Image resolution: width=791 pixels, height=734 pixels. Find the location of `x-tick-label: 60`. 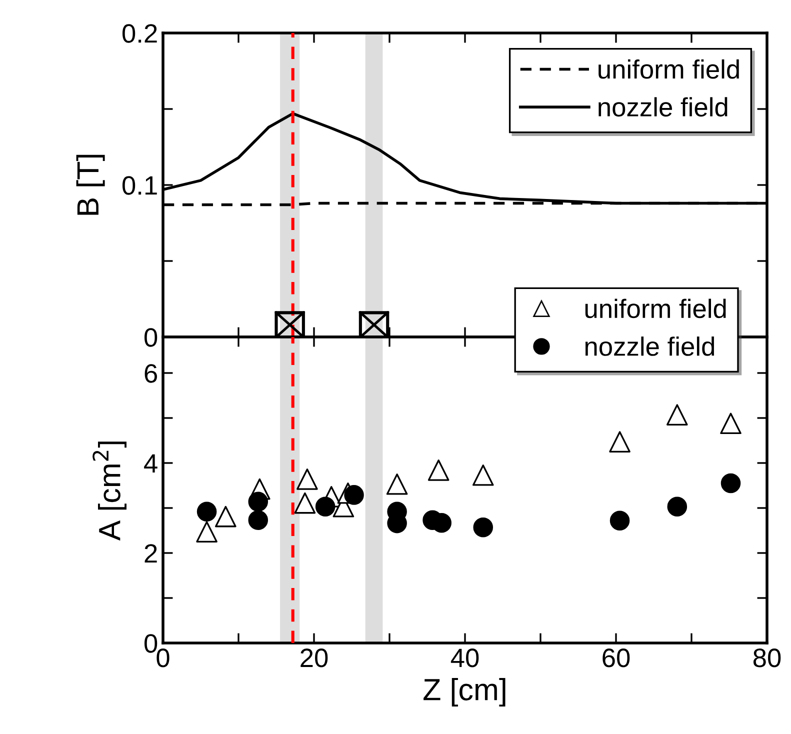

x-tick-label: 60 is located at coordinates (616, 658).